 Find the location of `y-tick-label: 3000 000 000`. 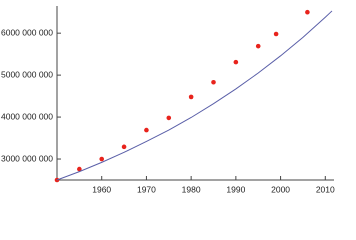

y-tick-label: 3000 000 000 is located at coordinates (27, 158).